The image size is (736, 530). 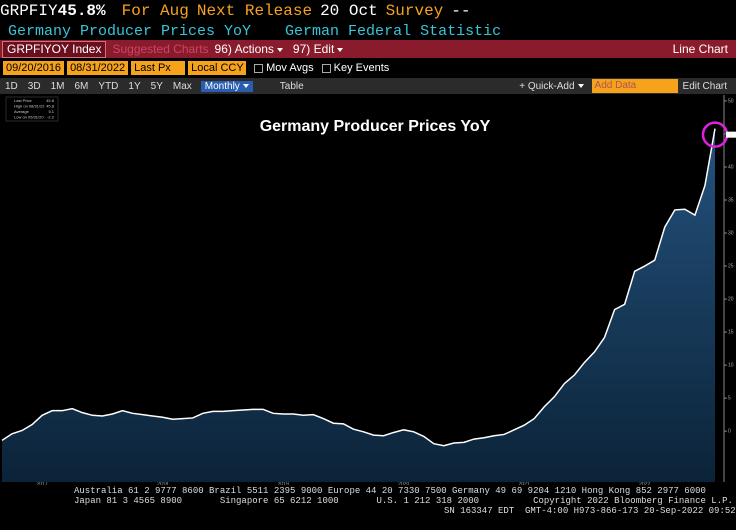 What do you see at coordinates (731, 200) in the screenshot?
I see `y-tick-label: 35` at bounding box center [731, 200].